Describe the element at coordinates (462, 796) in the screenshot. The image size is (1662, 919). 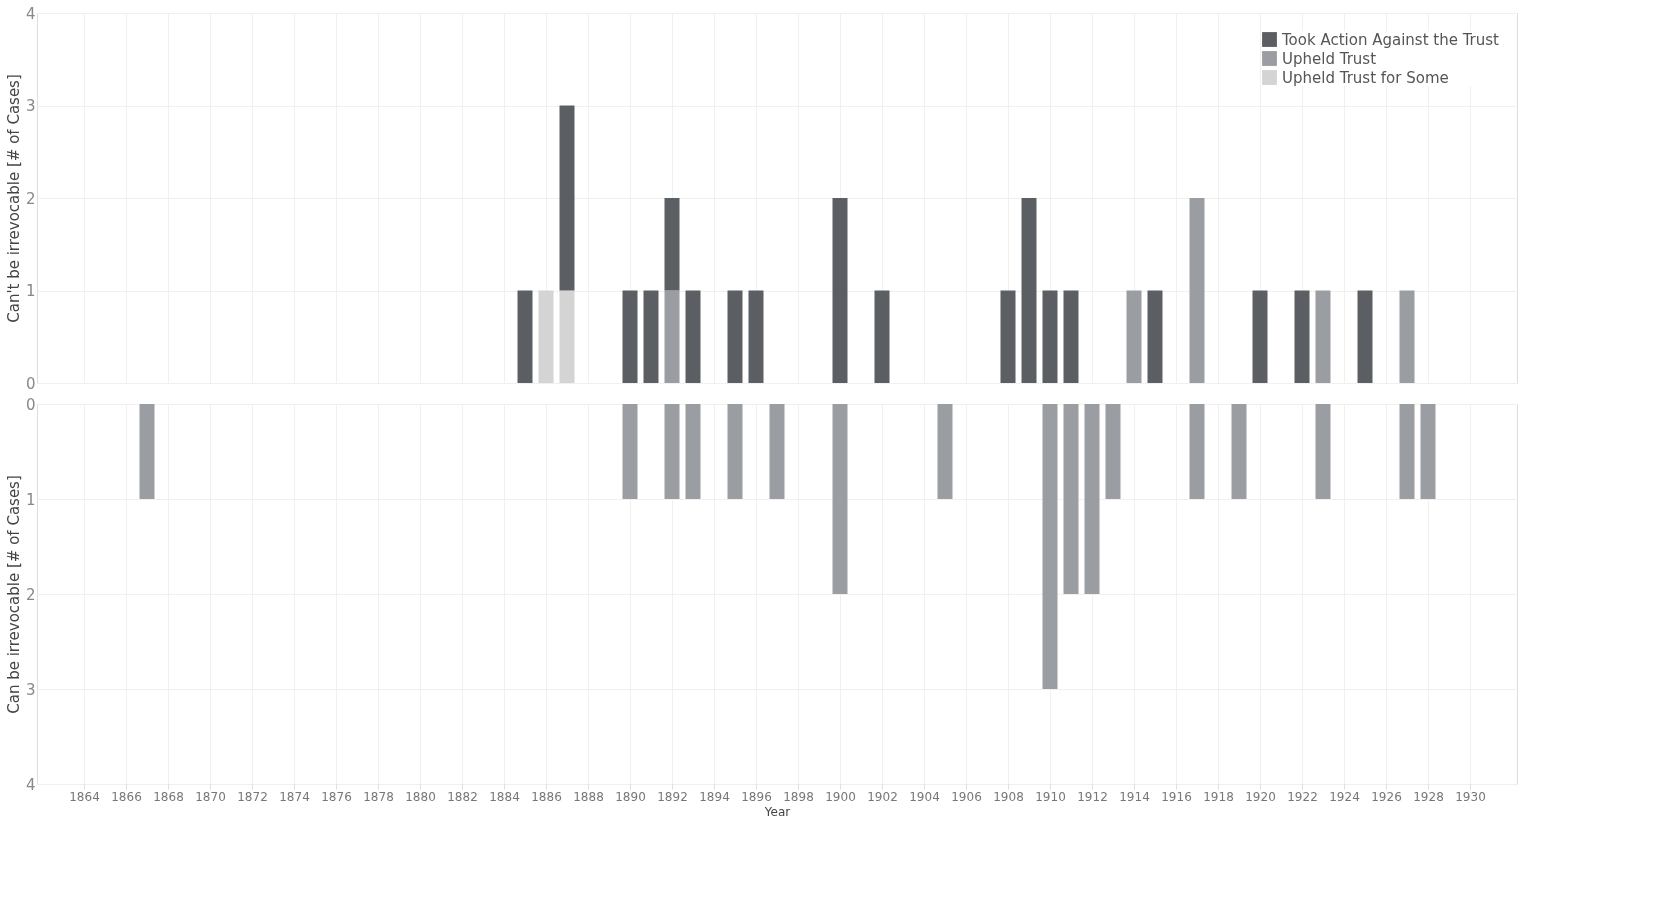
I see `x-tick-label: 1882` at that location.